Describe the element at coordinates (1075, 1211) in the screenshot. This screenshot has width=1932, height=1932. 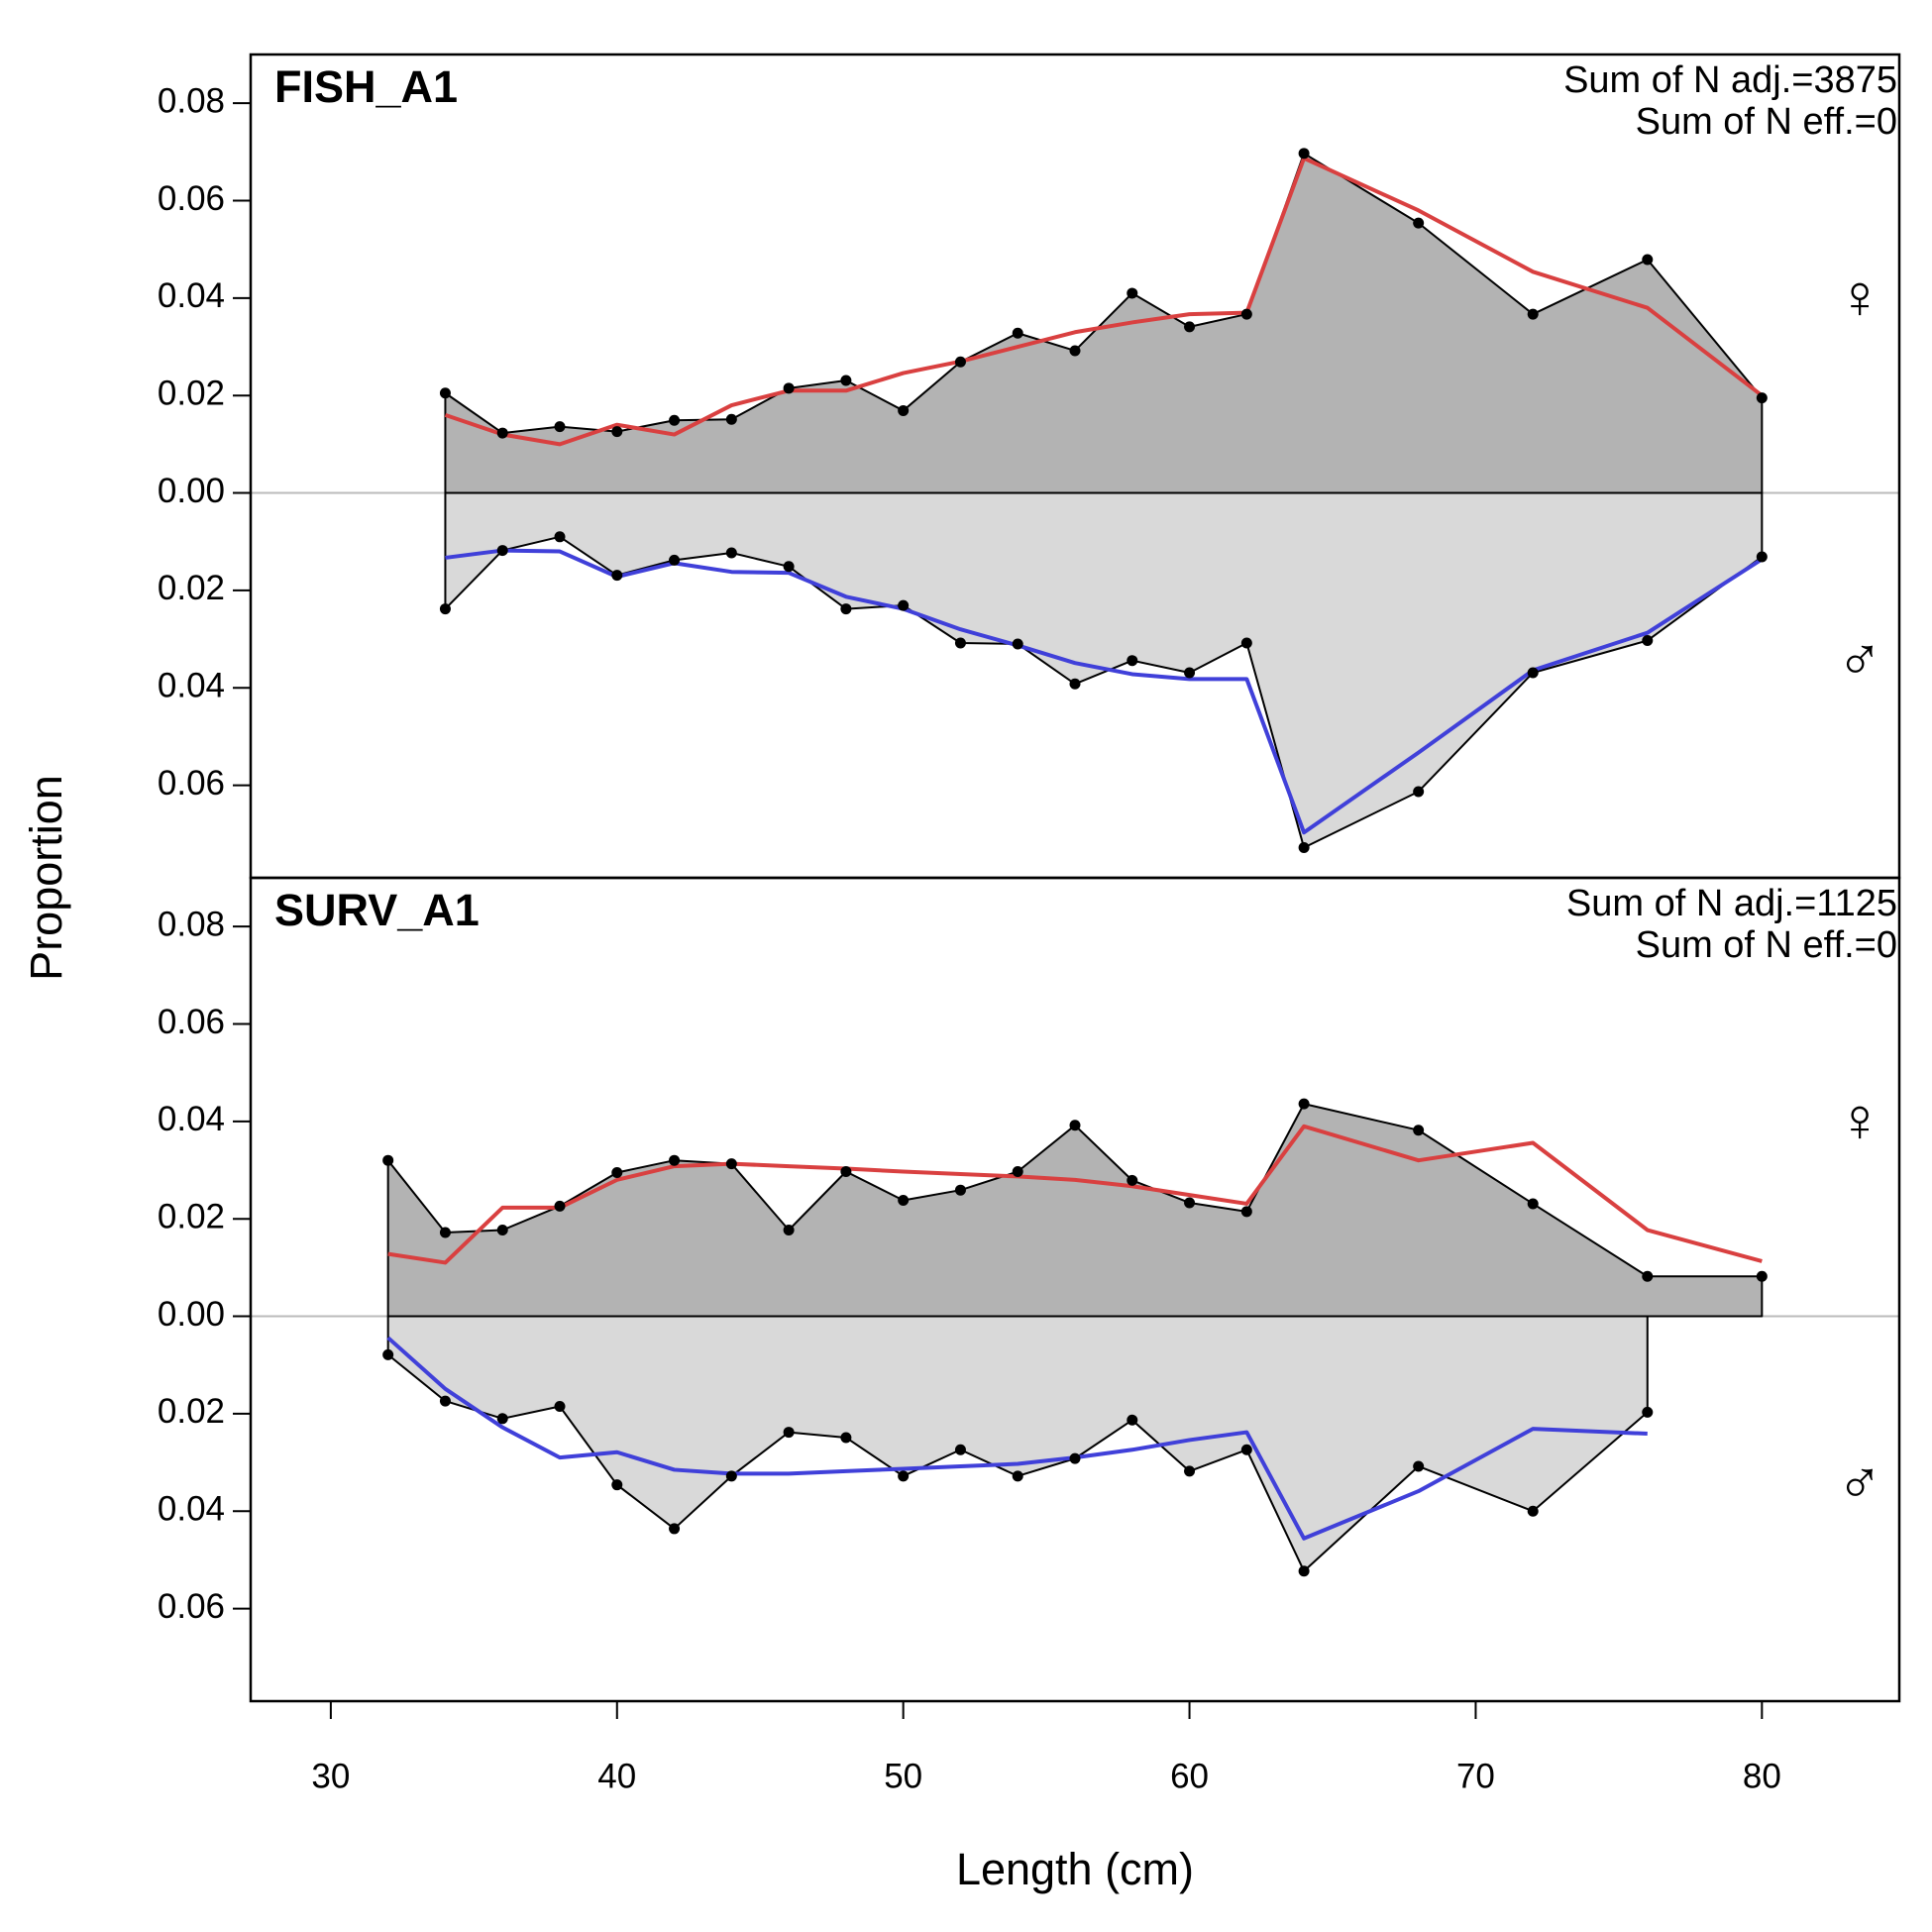
I see `observed-area` at that location.